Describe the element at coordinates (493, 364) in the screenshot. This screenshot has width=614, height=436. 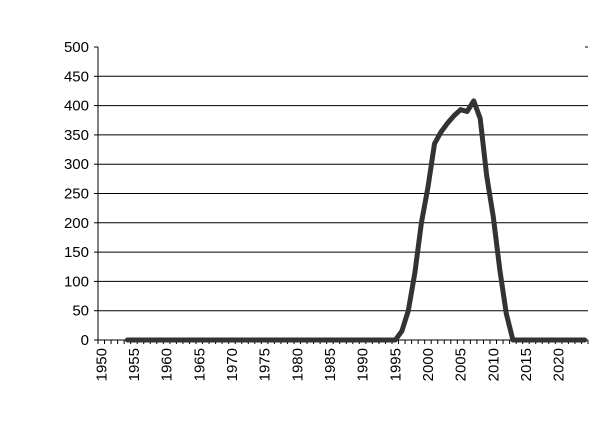
I see `x-tick-label: 2010` at that location.